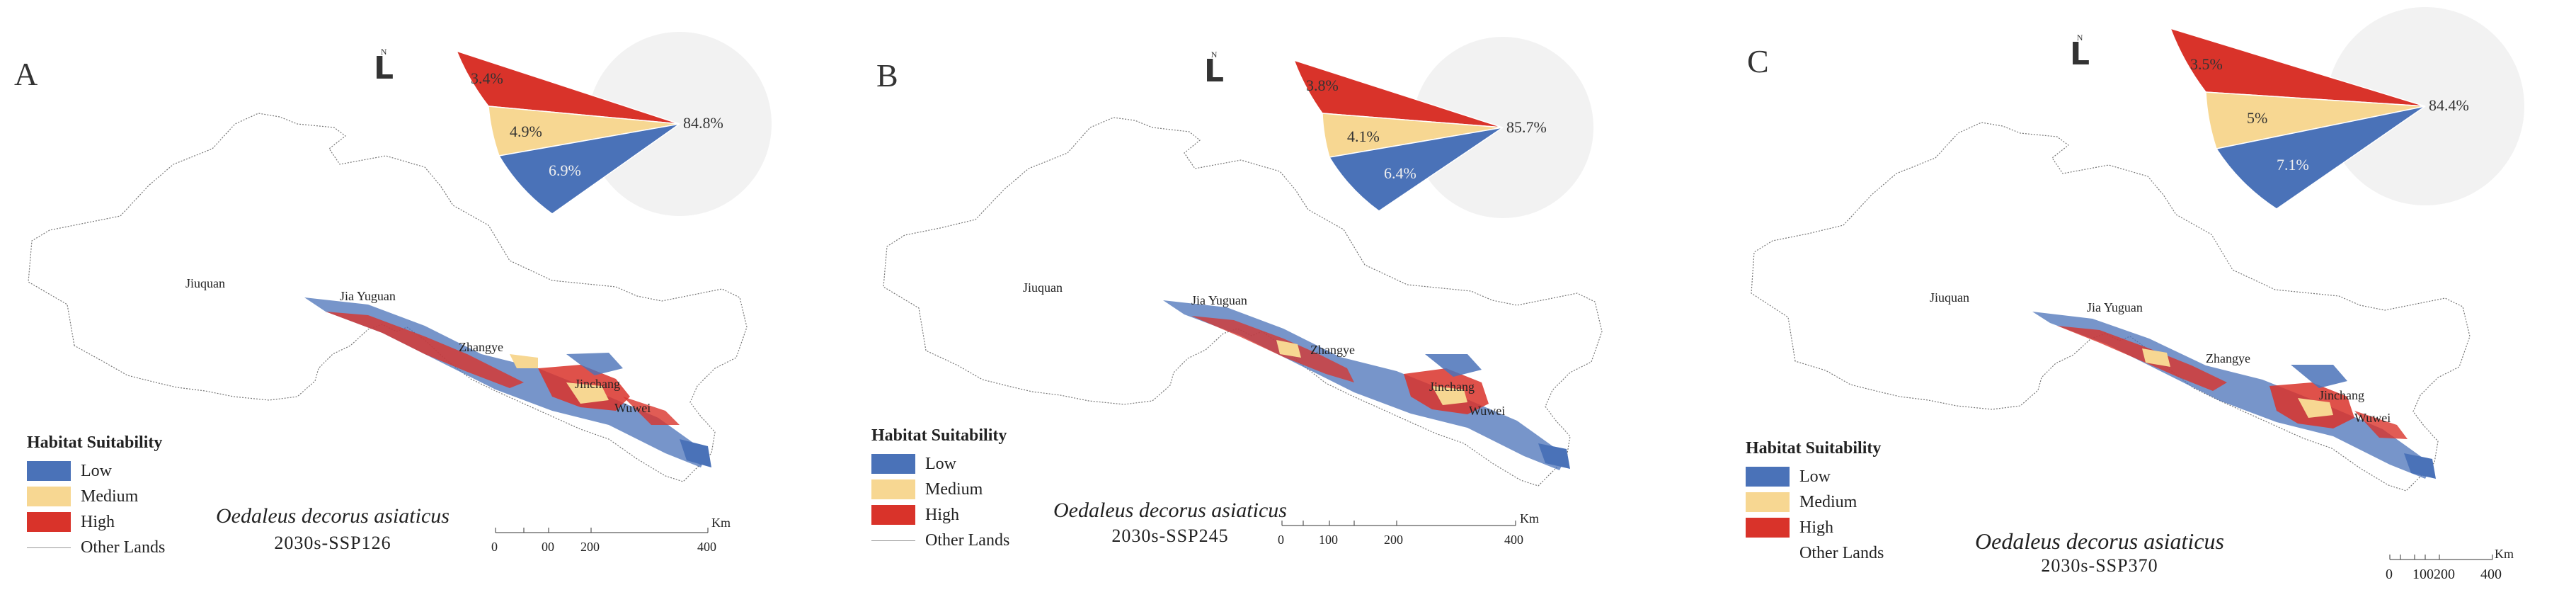 The width and height of the screenshot is (2576, 602). Describe the element at coordinates (1758, 61) in the screenshot. I see `panel-letter: C` at that location.